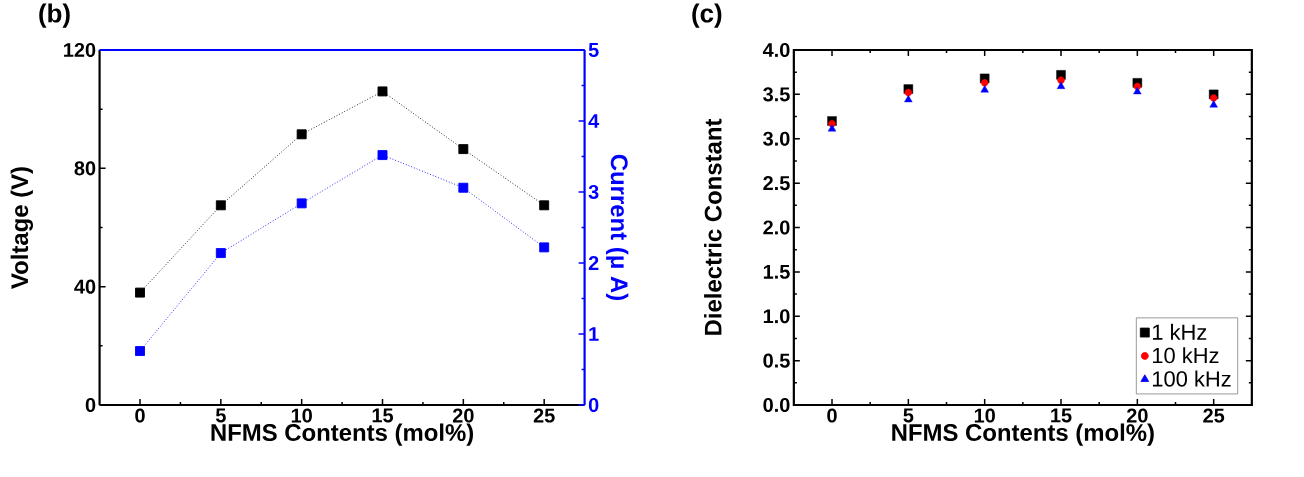 This screenshot has width=1304, height=477. I want to click on y-tick-label: 0.0, so click(776, 405).